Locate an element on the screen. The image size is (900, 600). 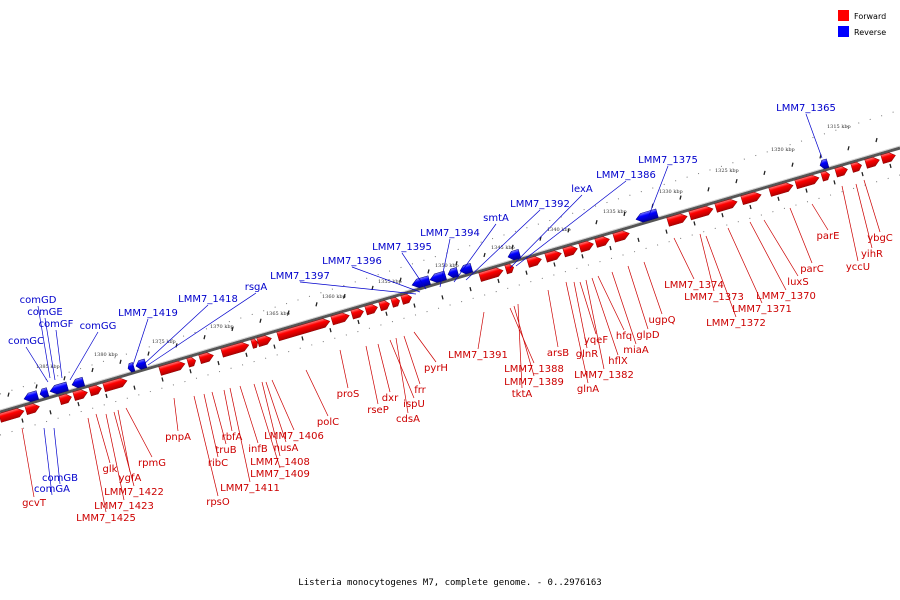
gene-label: comGB is located at coordinates (60, 478).